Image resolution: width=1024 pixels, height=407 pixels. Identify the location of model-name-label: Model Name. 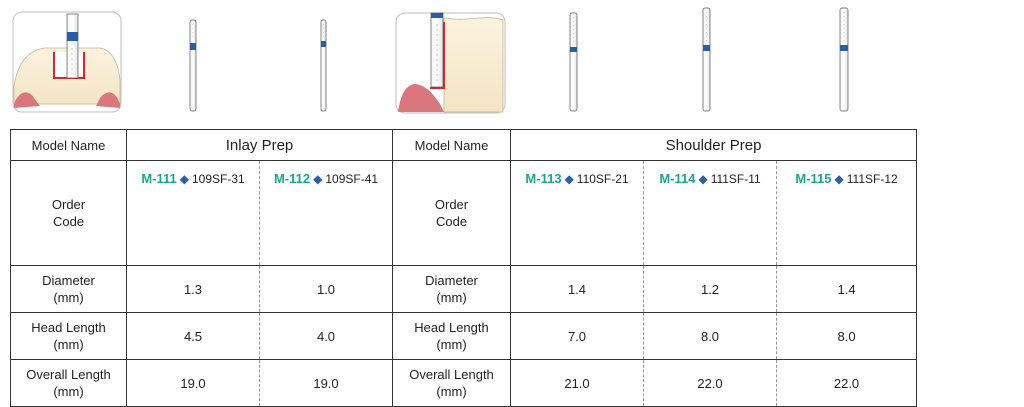
(68, 145).